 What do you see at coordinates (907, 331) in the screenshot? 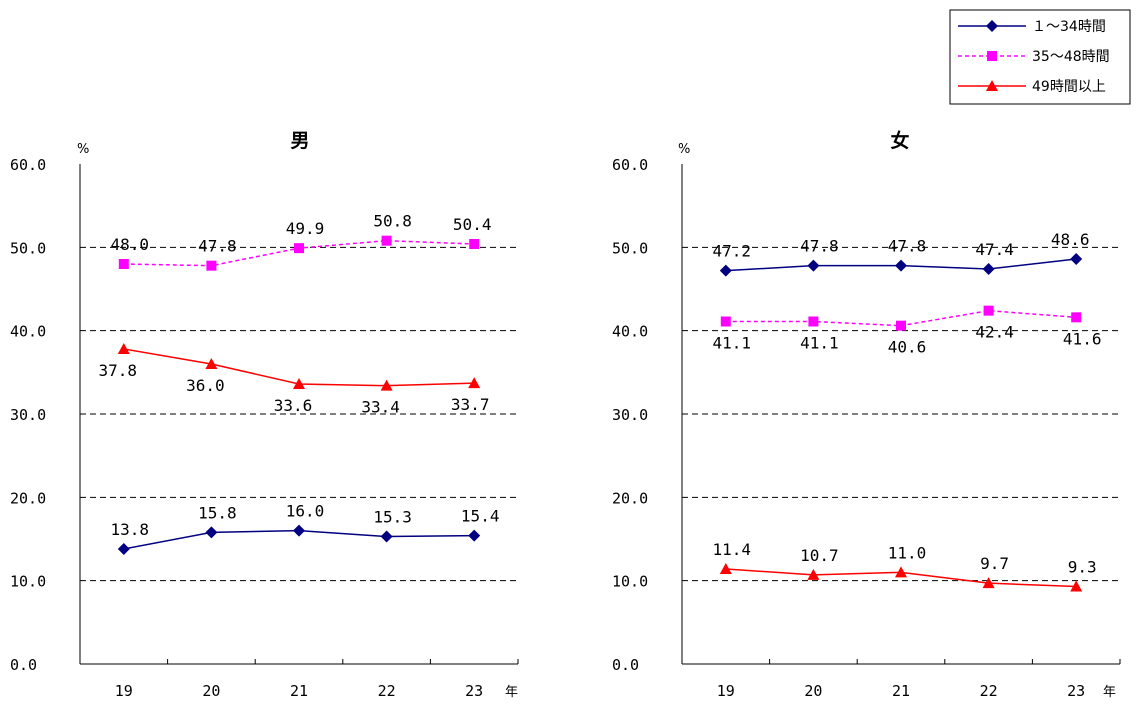
I see `series-1: 41.1 41.1 40.6 42.4 41.6` at bounding box center [907, 331].